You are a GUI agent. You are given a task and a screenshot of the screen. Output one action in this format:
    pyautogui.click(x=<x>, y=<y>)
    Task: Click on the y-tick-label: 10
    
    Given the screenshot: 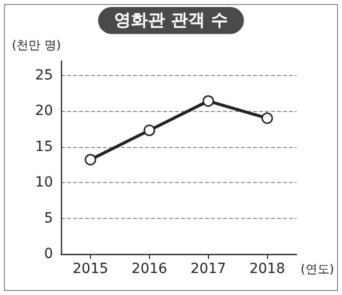 What is the action you would take?
    pyautogui.click(x=44, y=182)
    